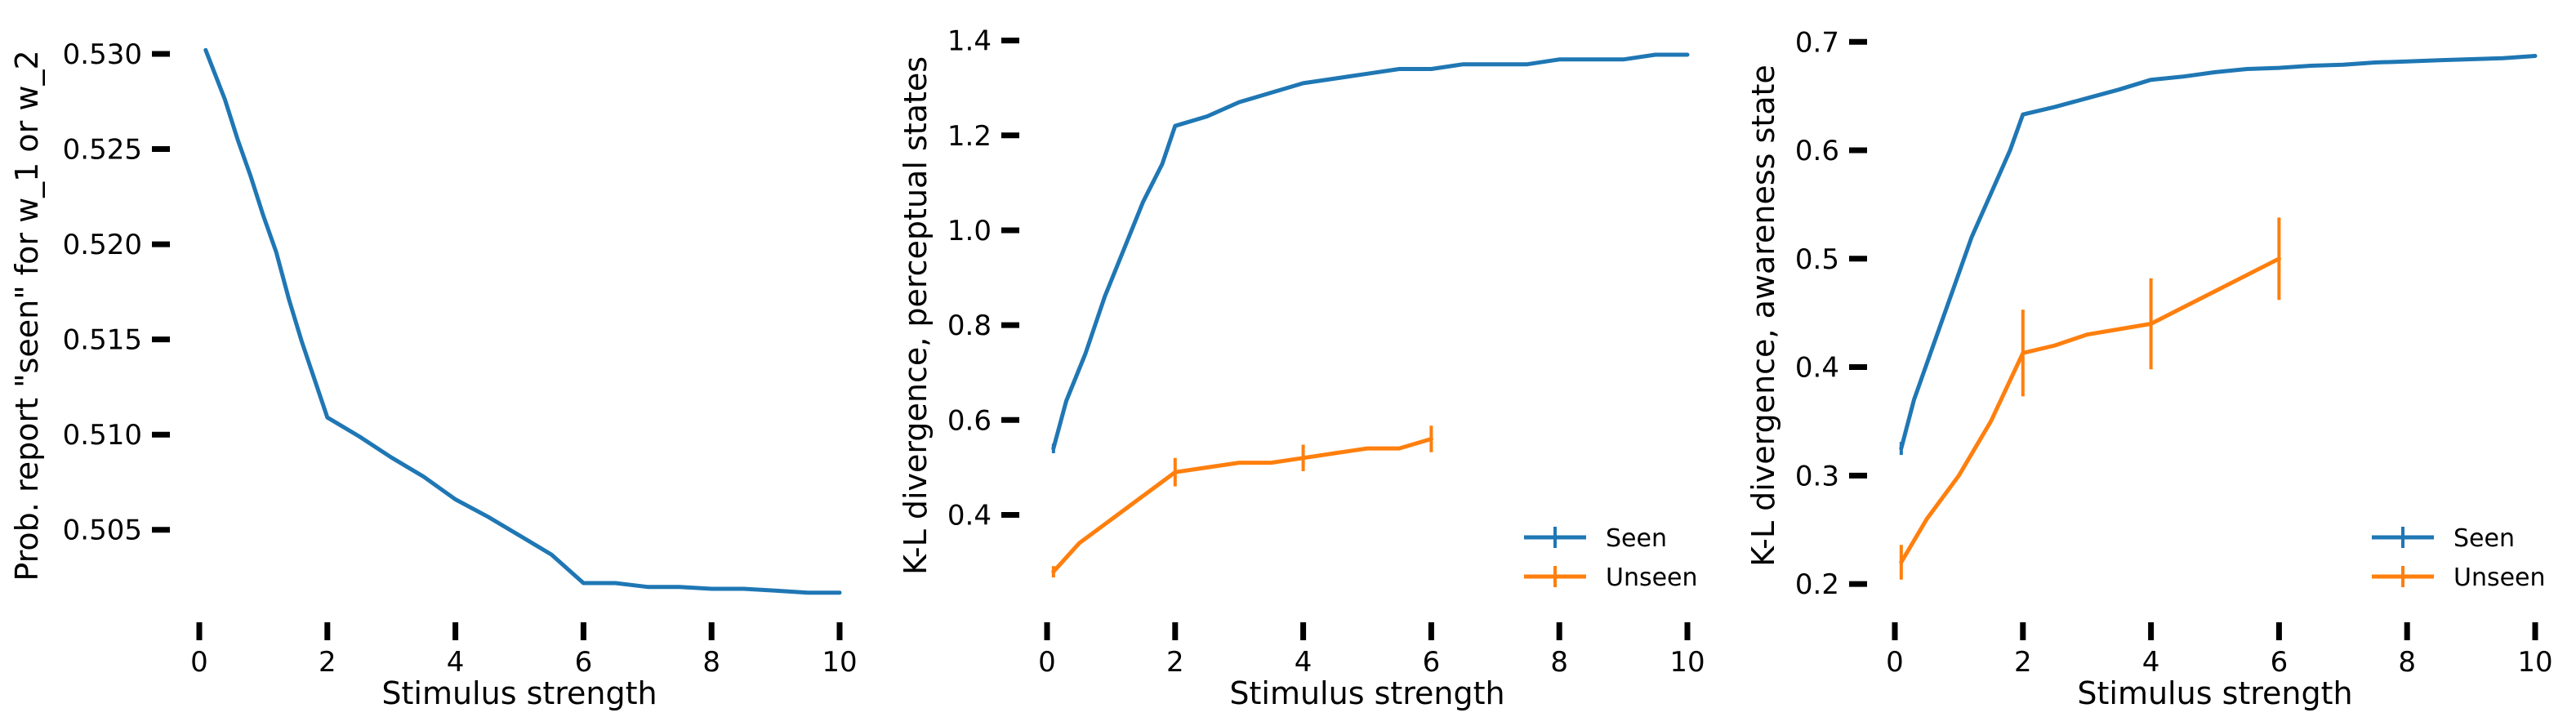 The width and height of the screenshot is (2576, 726). I want to click on y-tick-label: 1.0, so click(969, 231).